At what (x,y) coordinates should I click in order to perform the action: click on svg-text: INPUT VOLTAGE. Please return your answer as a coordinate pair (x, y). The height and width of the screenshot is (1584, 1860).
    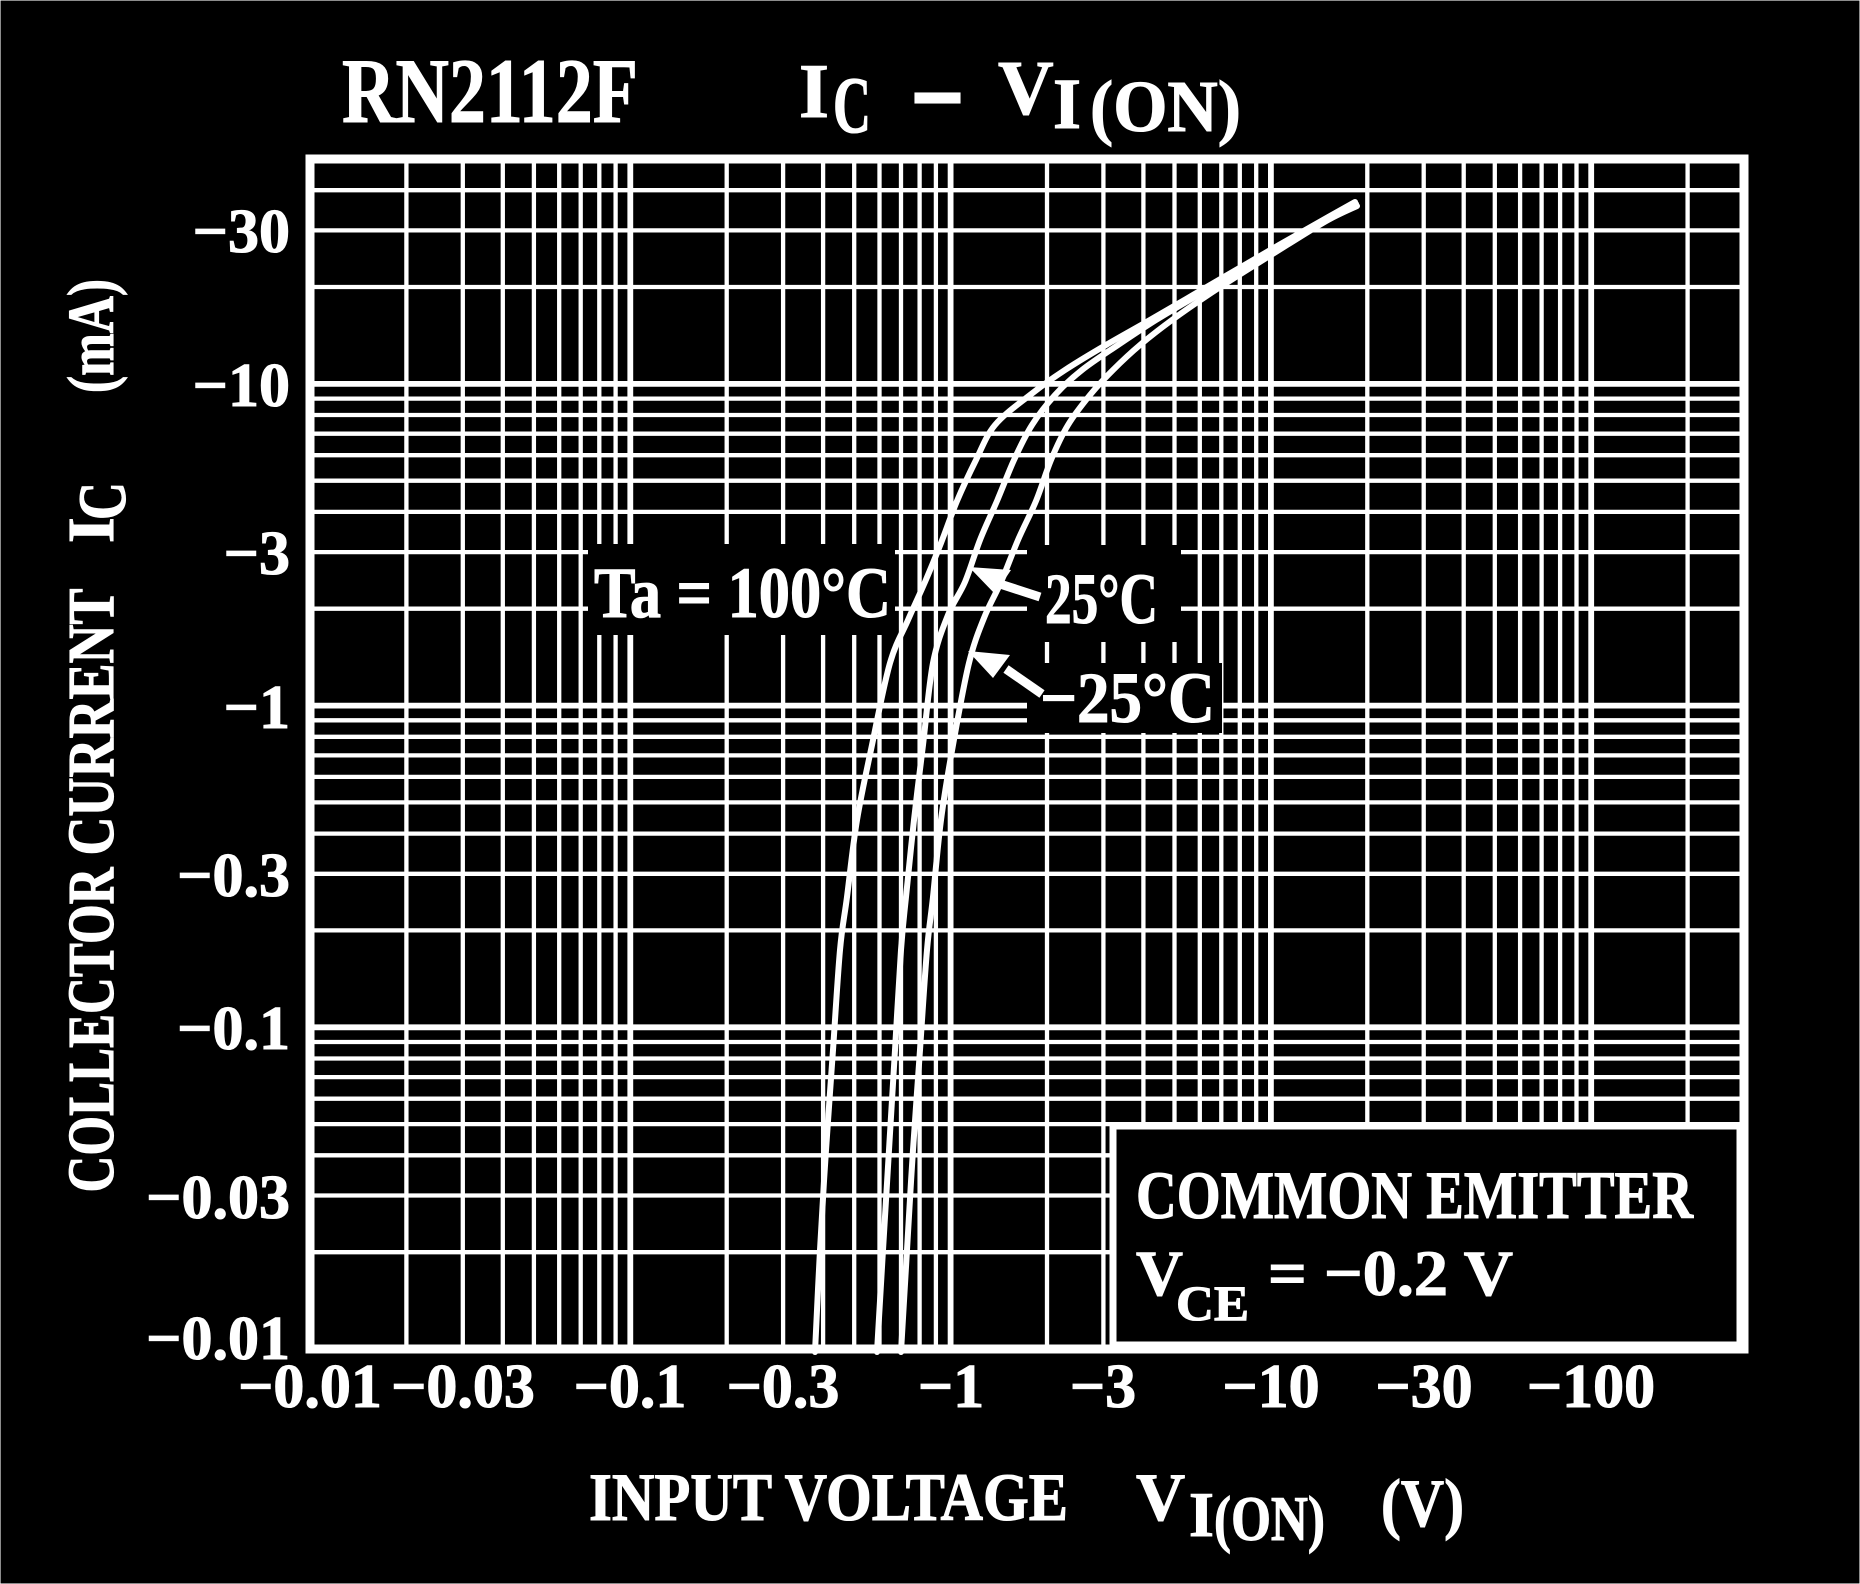
    Looking at the image, I should click on (828, 1497).